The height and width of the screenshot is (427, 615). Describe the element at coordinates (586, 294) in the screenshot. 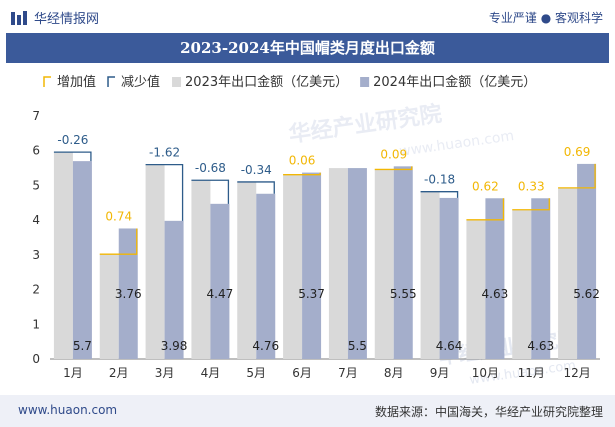

I see `data-label-2024: 5.62` at that location.